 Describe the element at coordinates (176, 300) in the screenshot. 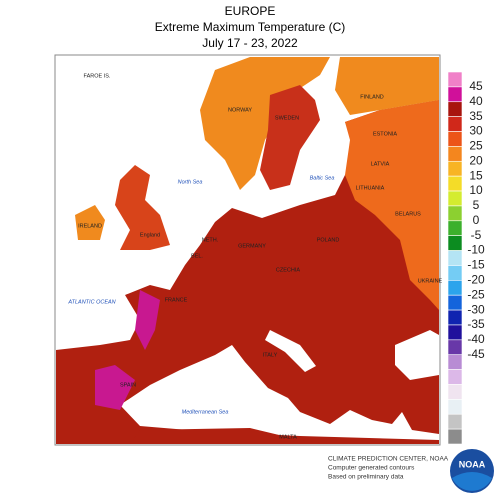

I see `map-label: FRANCE` at that location.